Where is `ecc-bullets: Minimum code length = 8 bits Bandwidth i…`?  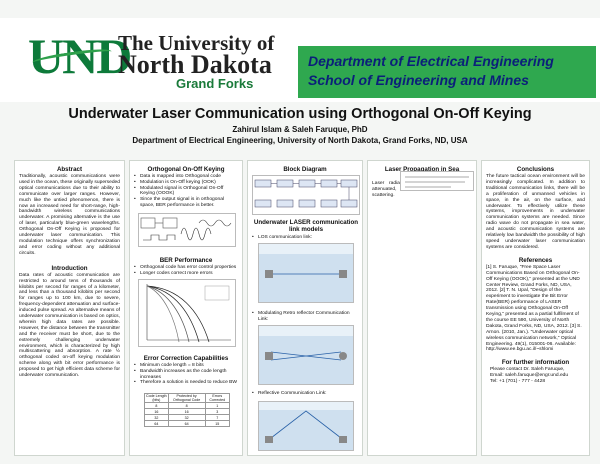
ecc-bullets: Minimum code length = 8 bits Bandwidth i… is located at coordinates (188, 374).